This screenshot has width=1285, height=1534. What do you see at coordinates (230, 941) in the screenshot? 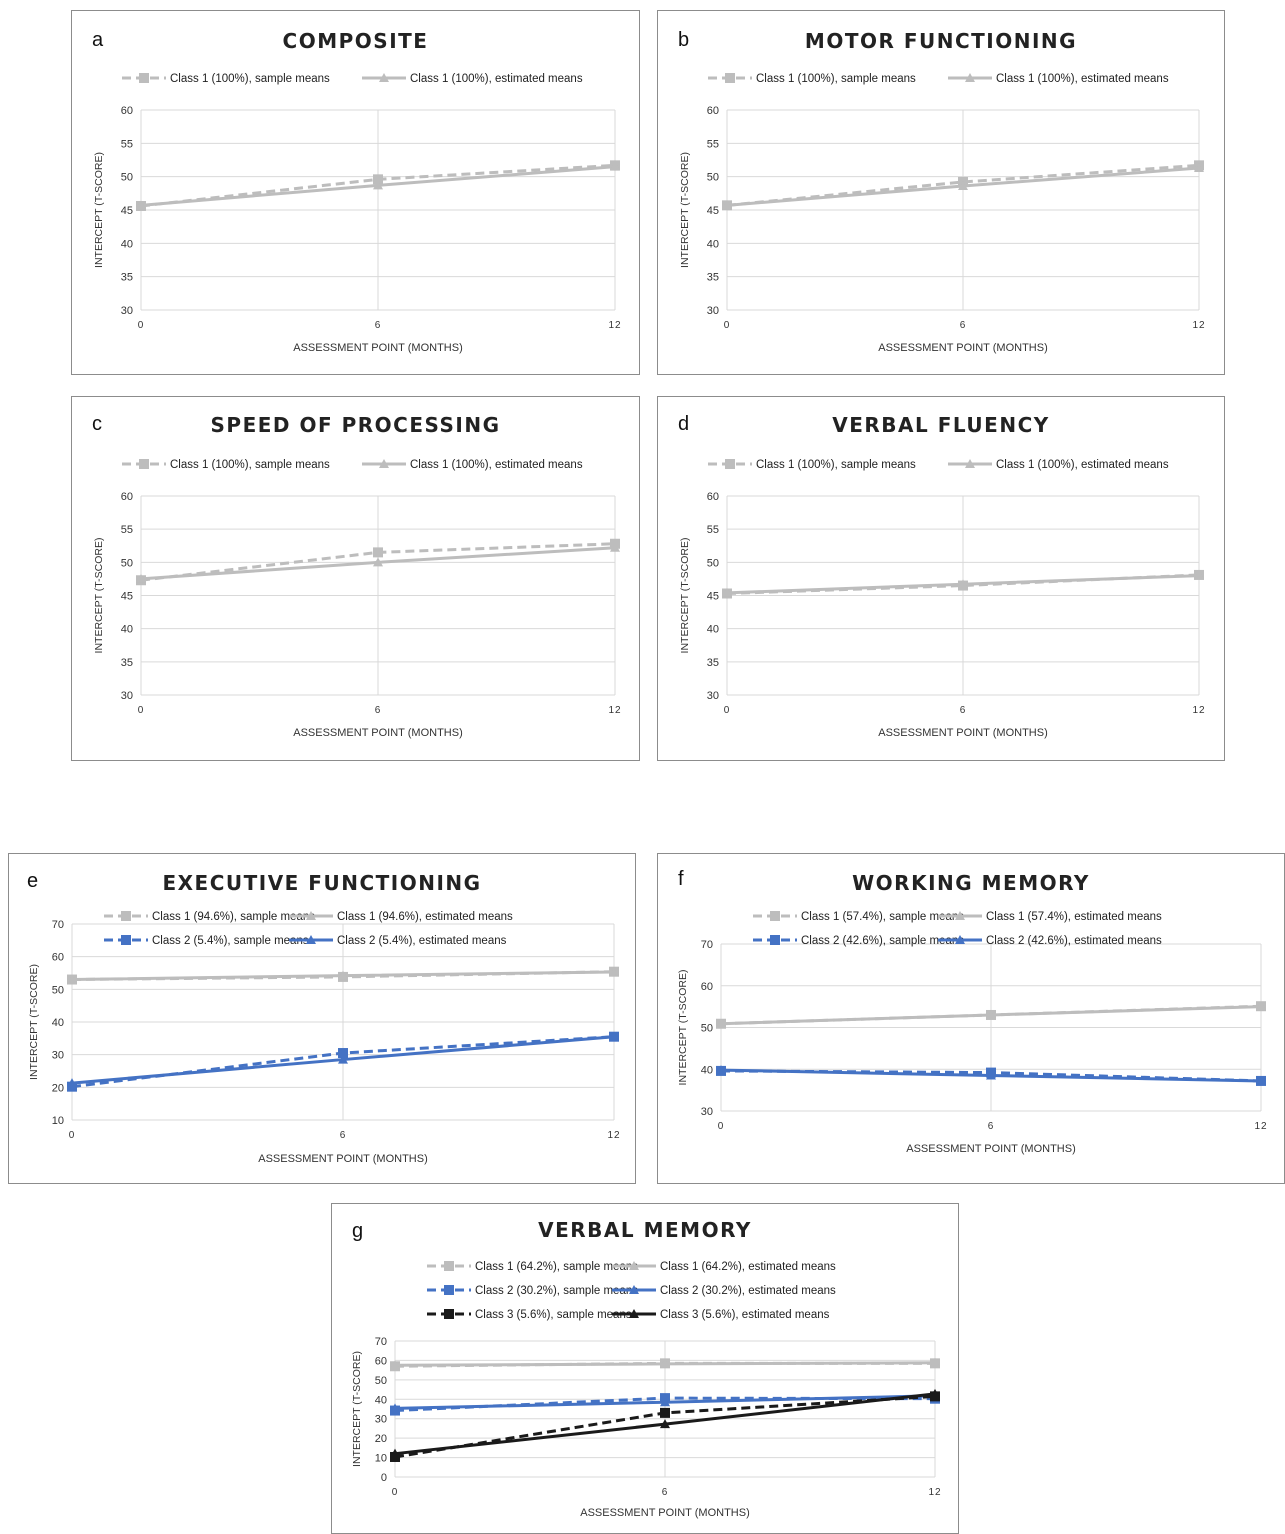
I see `legend-entry: Class 2 (5.4%), sample means` at bounding box center [230, 941].